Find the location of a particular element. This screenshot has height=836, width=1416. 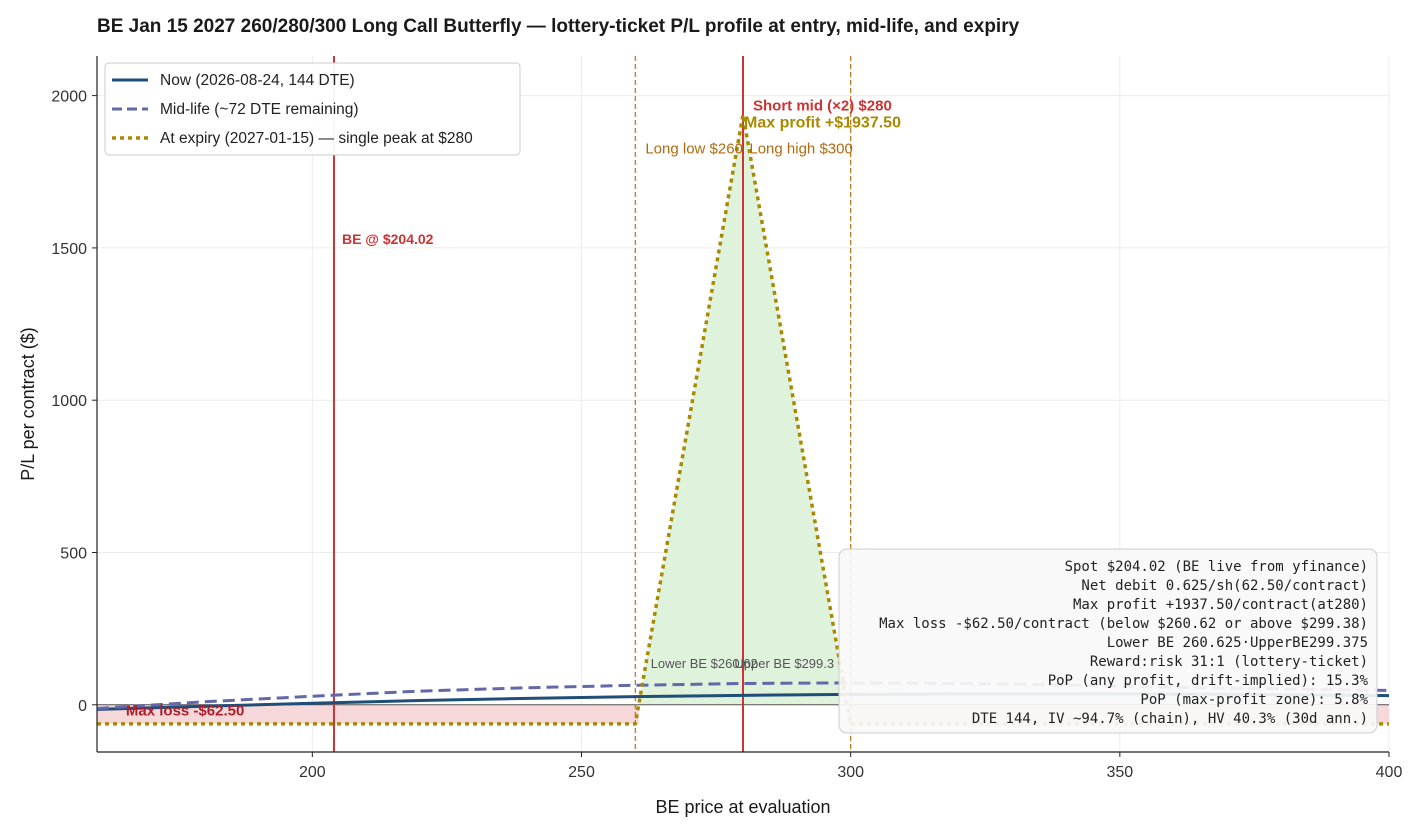

info-line-5: Reward:risk 31:1 (lottery-ticket) is located at coordinates (1229, 662).